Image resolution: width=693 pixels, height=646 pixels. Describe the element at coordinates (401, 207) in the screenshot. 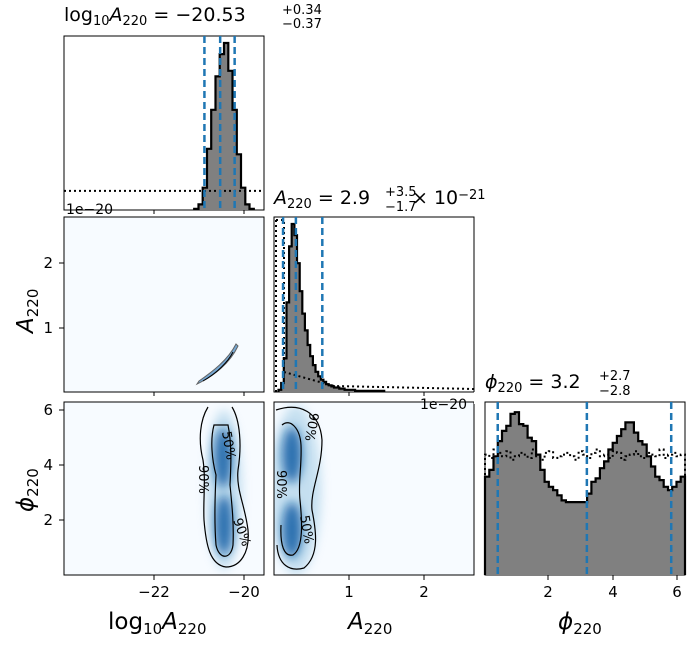

I see `title-A220-subunc: −1.7` at that location.